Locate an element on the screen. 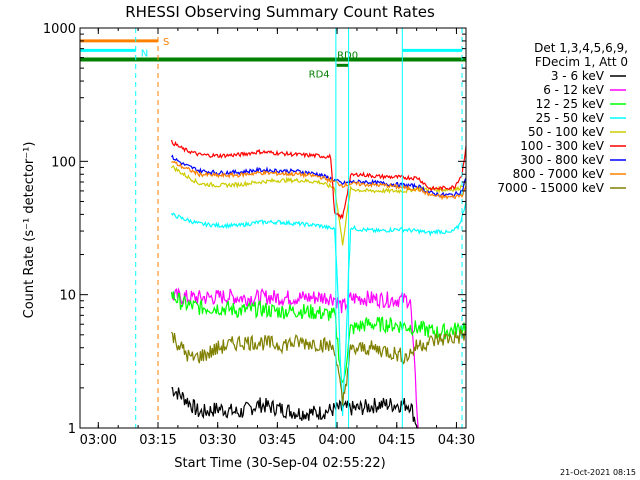 The height and width of the screenshot is (480, 640). legend-header-line-1: Det 1,3,4,5,6,9, is located at coordinates (581, 48).